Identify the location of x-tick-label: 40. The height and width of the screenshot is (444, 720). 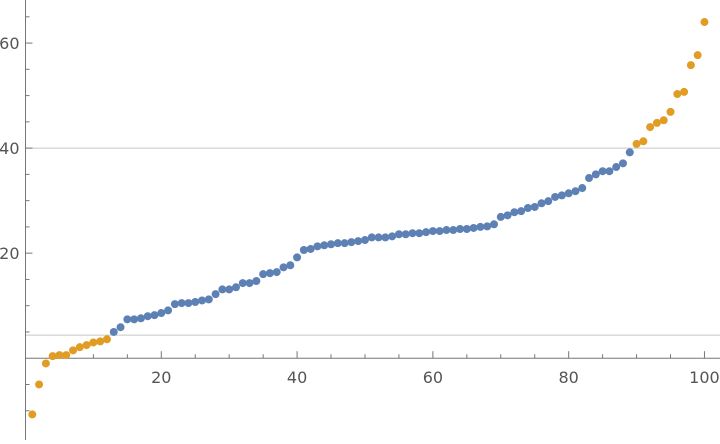
(297, 377).